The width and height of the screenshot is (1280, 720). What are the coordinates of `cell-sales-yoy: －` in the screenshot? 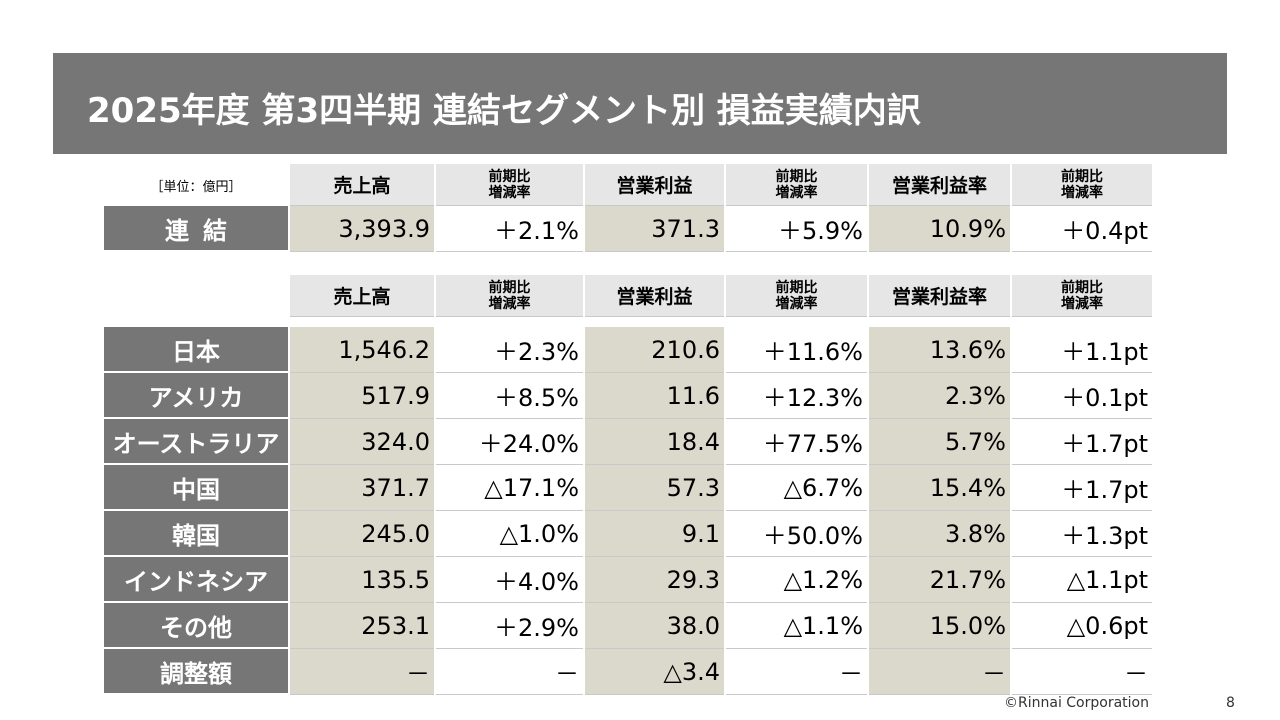 It's located at (509, 672).